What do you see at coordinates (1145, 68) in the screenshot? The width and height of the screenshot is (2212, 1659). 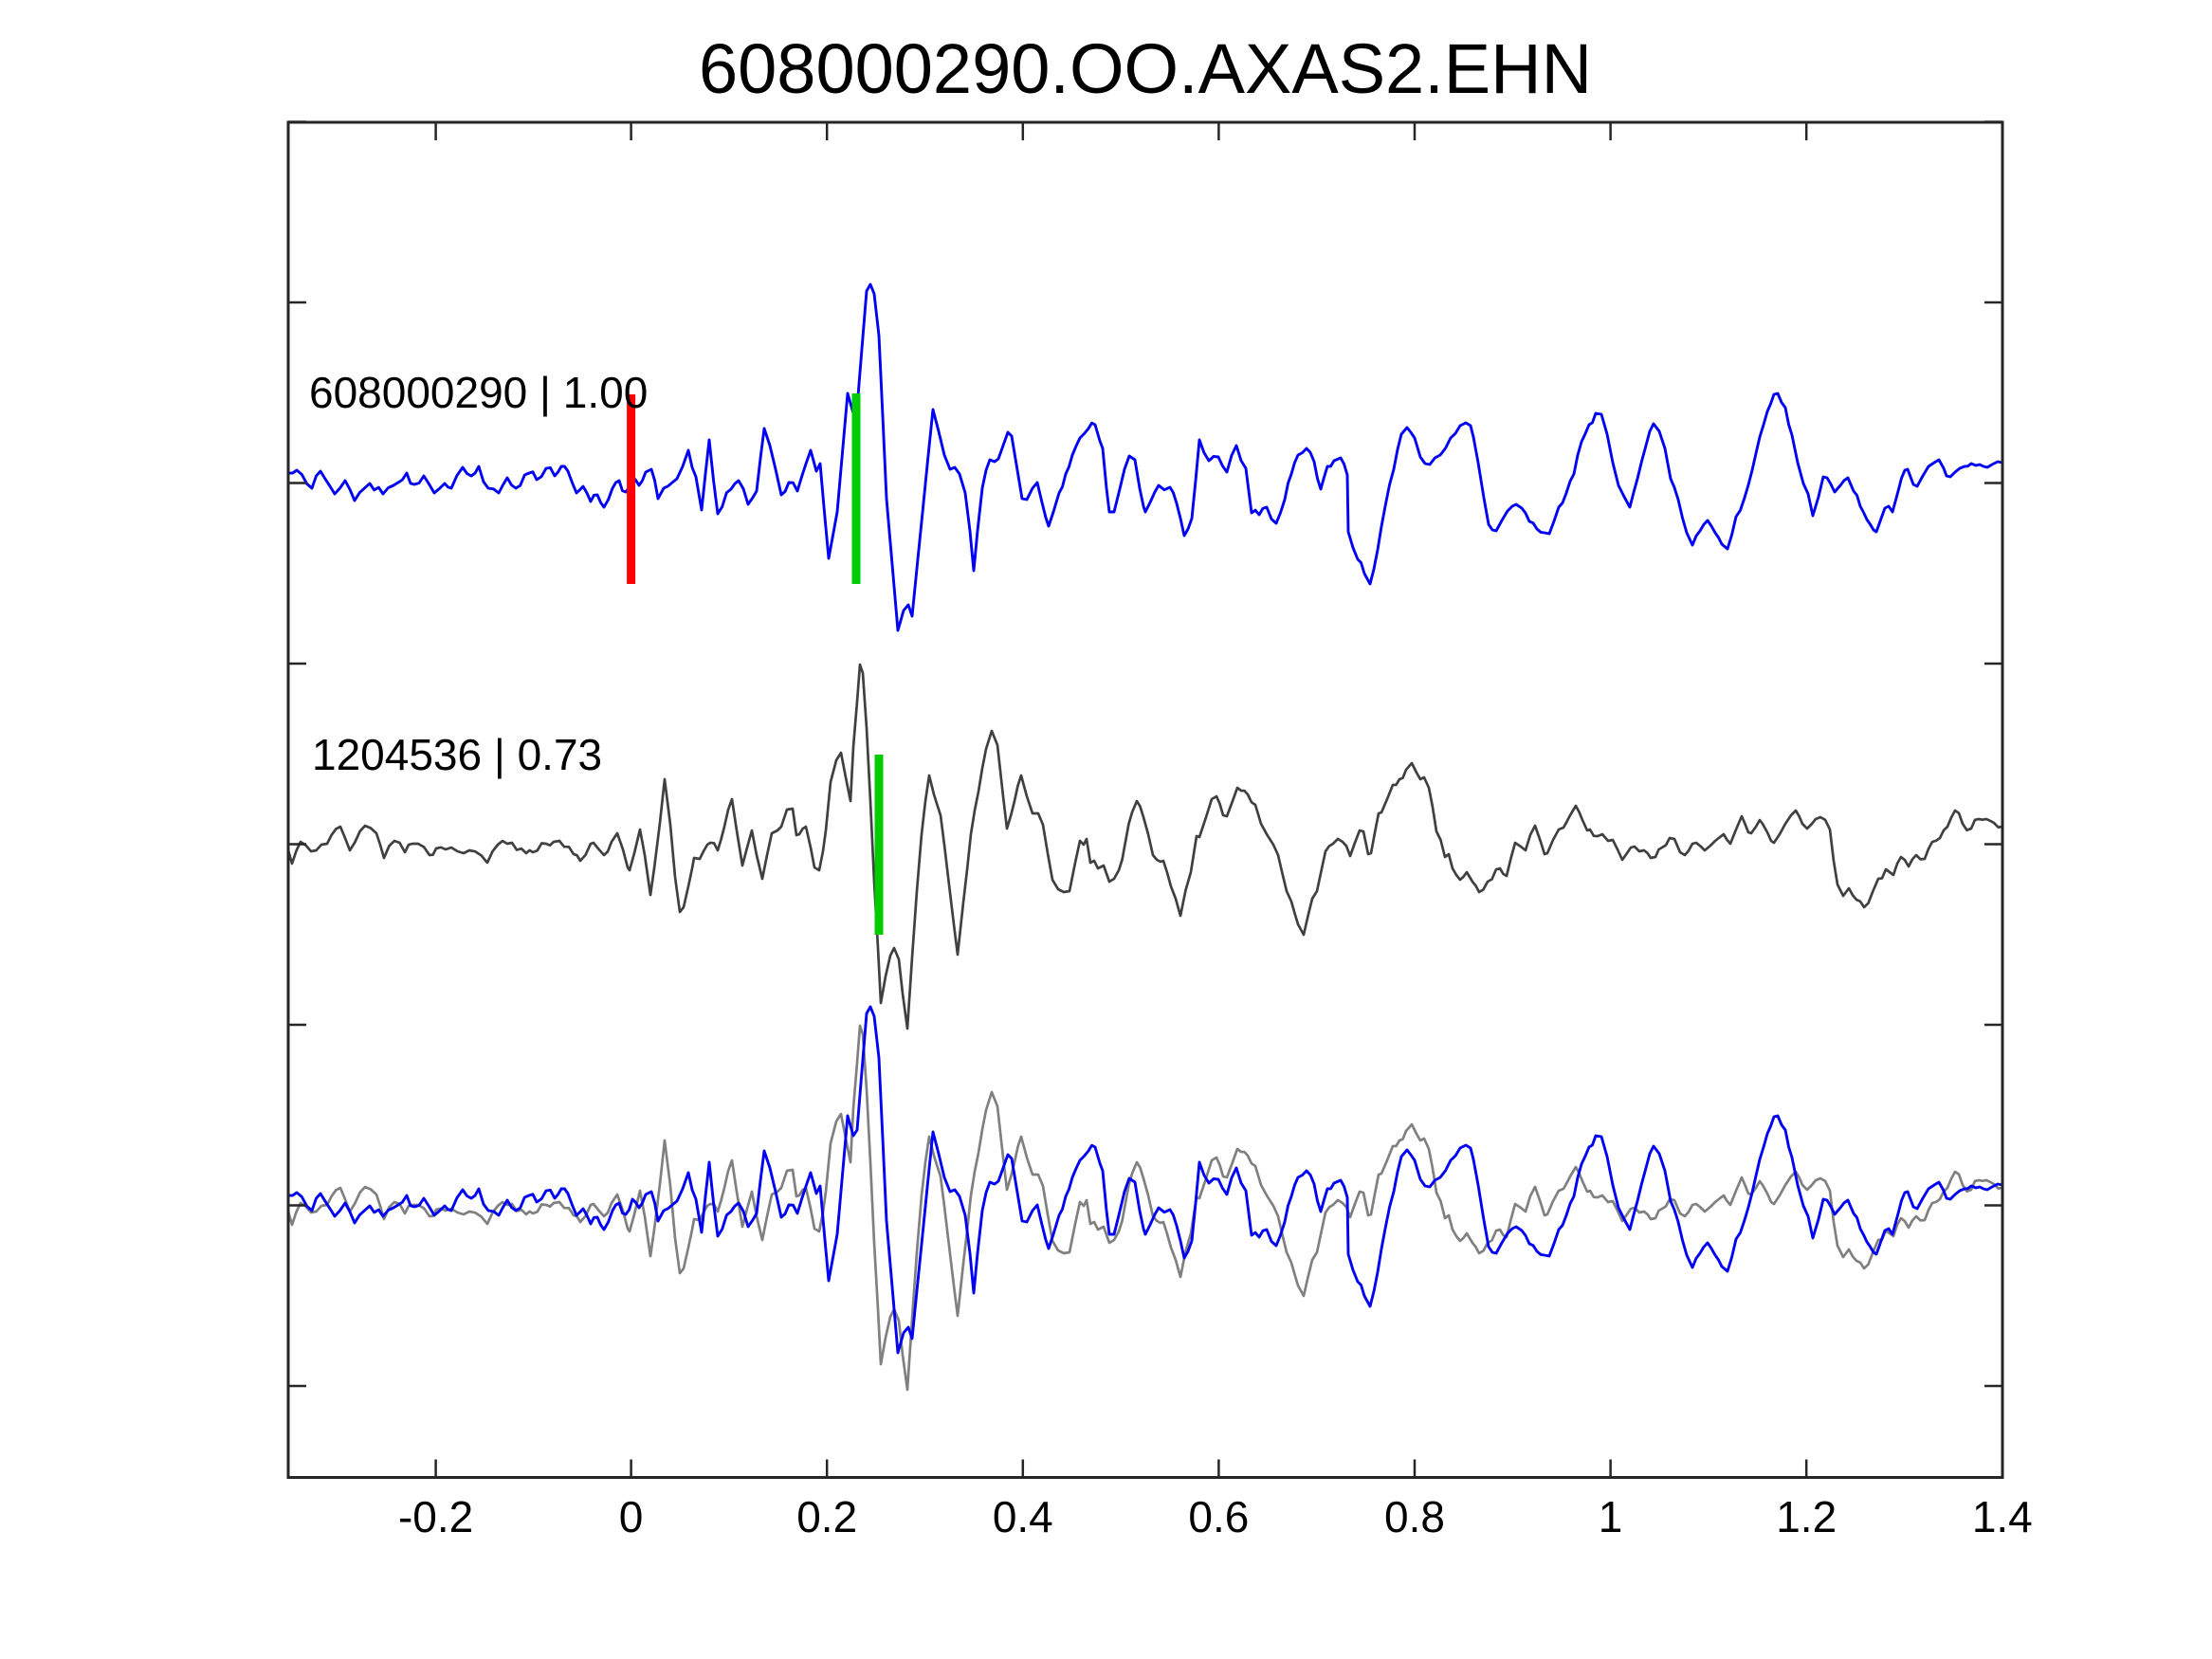 I see `svg-text: 608000290.OO.AXAS2.EHN` at bounding box center [1145, 68].